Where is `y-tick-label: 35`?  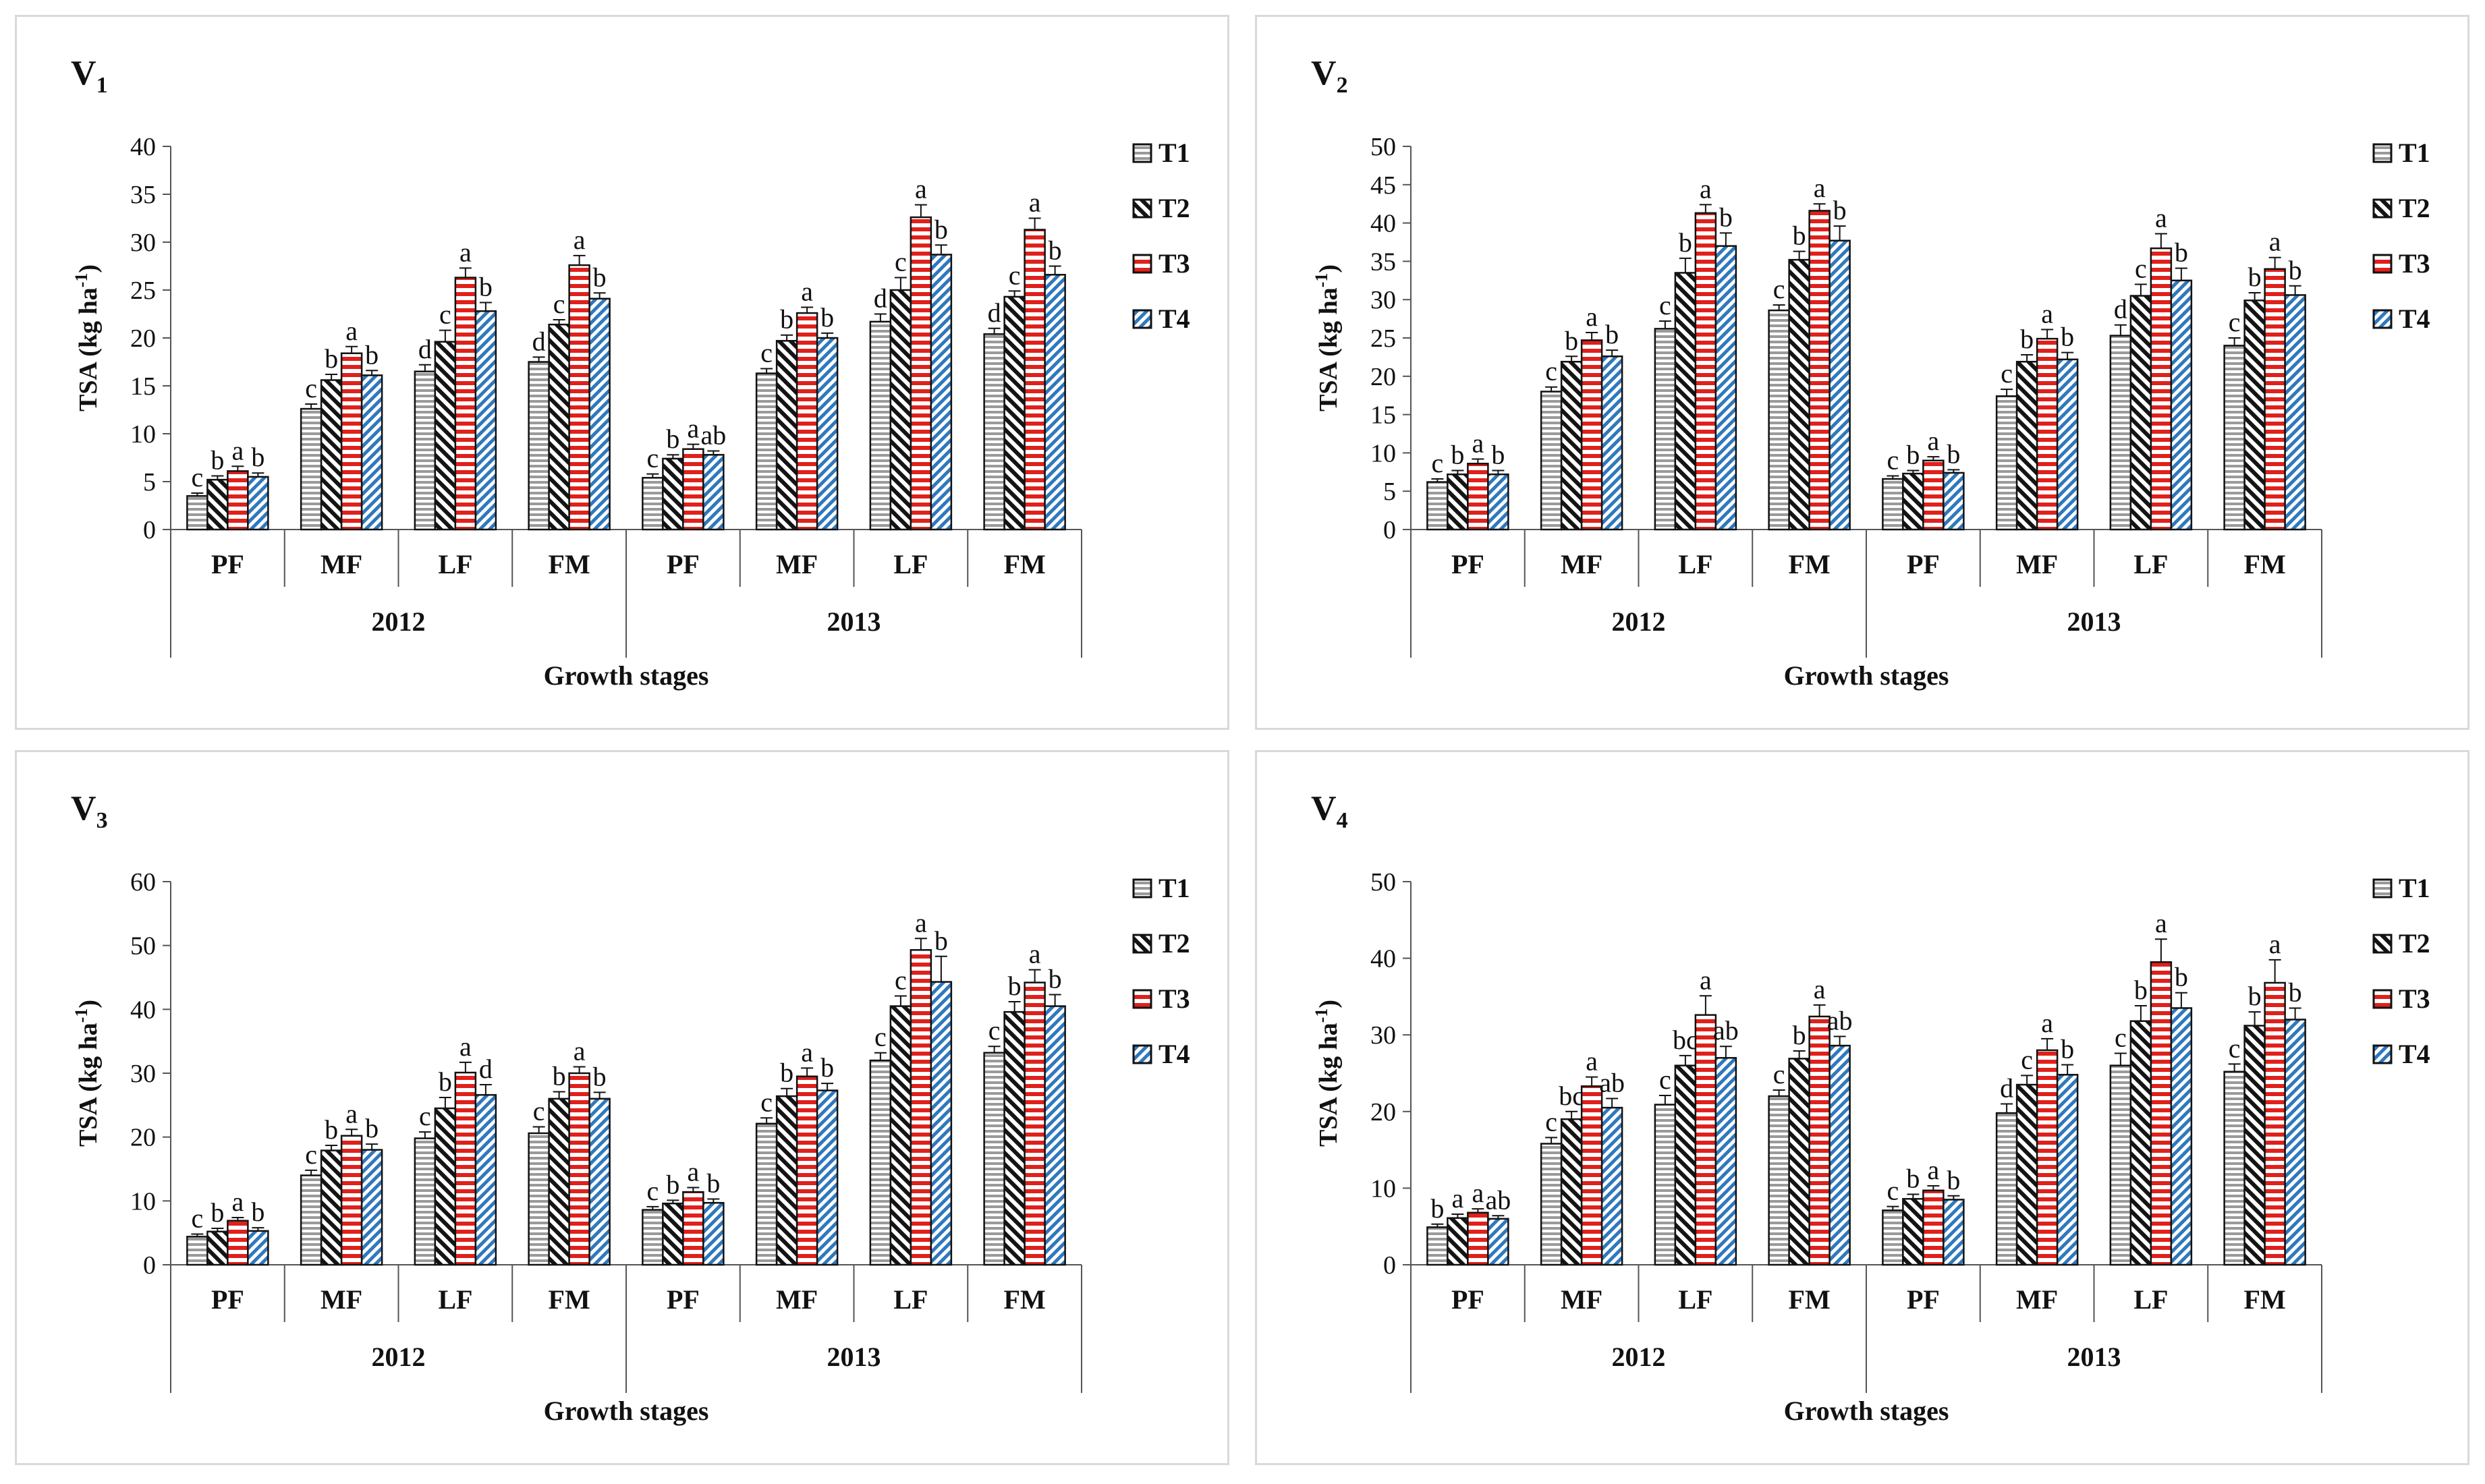 y-tick-label: 35 is located at coordinates (1383, 262).